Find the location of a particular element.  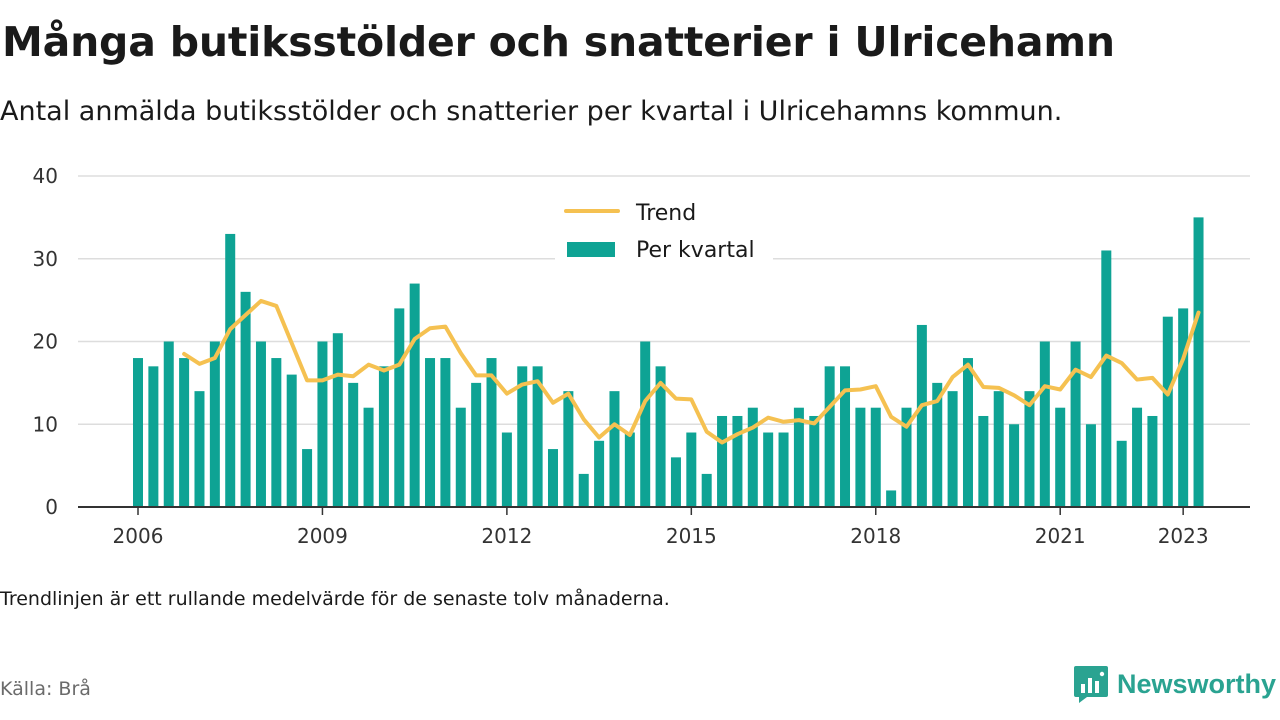

legend-trend-label: Trend is located at coordinates (665, 213).